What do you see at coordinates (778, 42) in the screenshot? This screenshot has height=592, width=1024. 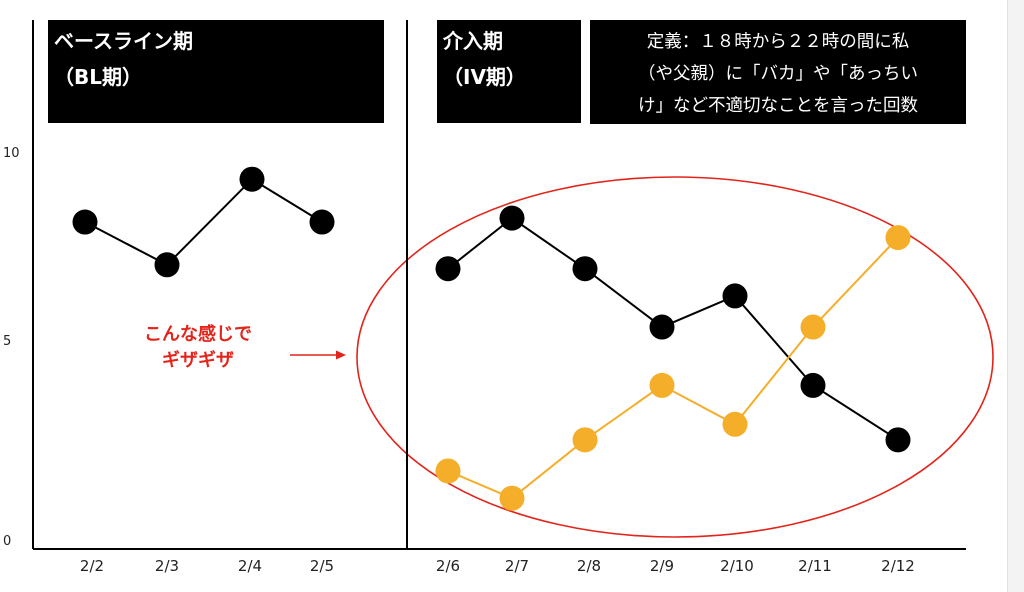 I see `definition-line: 定義：１８時から２２時の間に私` at bounding box center [778, 42].